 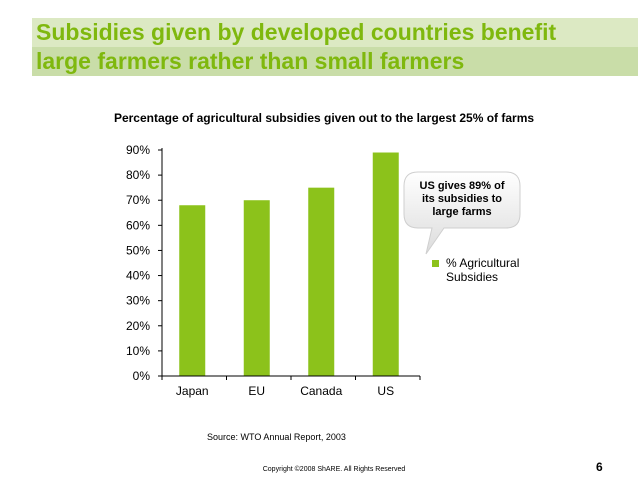 I want to click on source-note: Source: WTO Annual Report, 2003, so click(x=276, y=437).